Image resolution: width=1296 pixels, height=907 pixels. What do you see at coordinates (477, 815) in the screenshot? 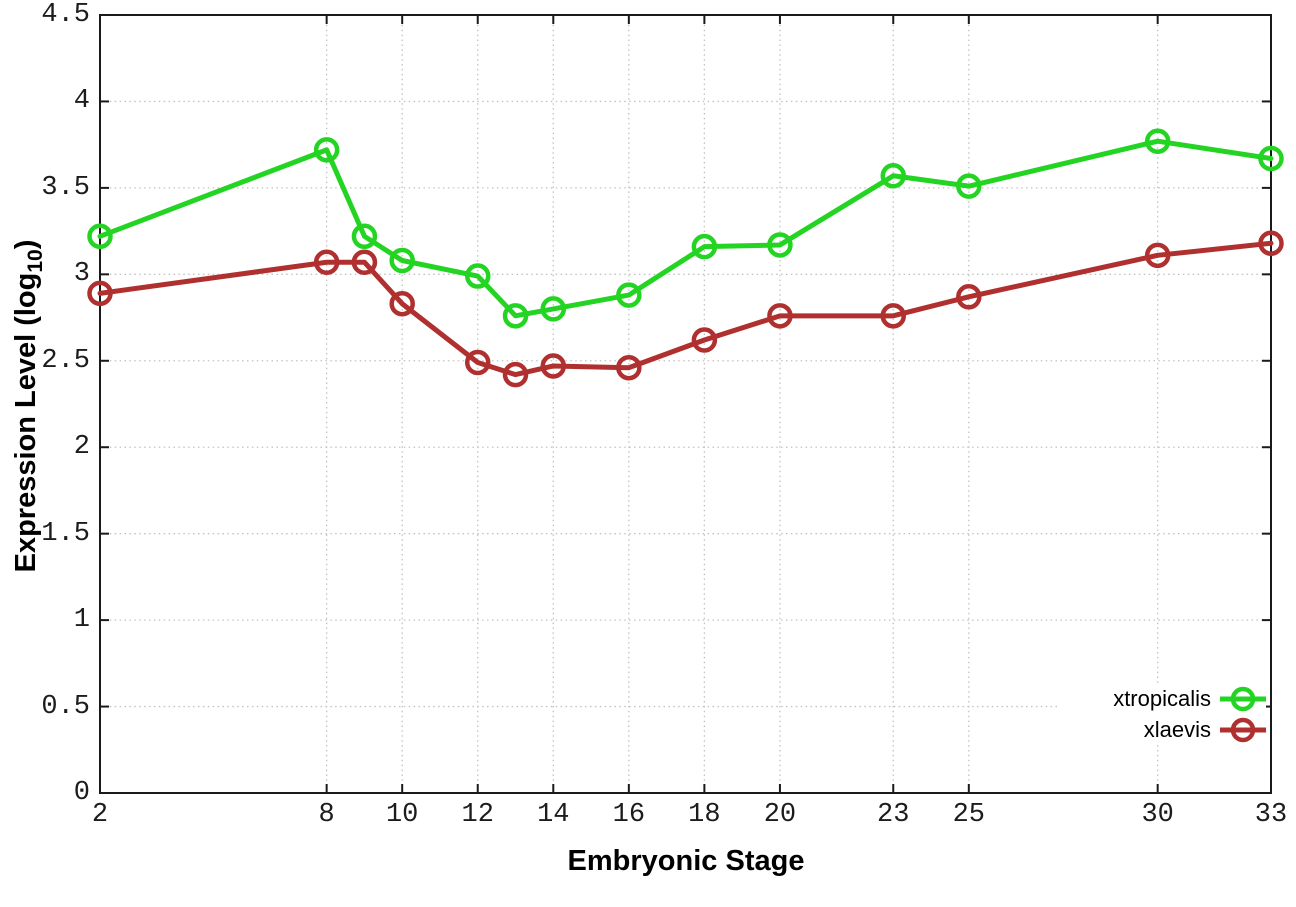
I see `x-tick-label: 12` at bounding box center [477, 815].